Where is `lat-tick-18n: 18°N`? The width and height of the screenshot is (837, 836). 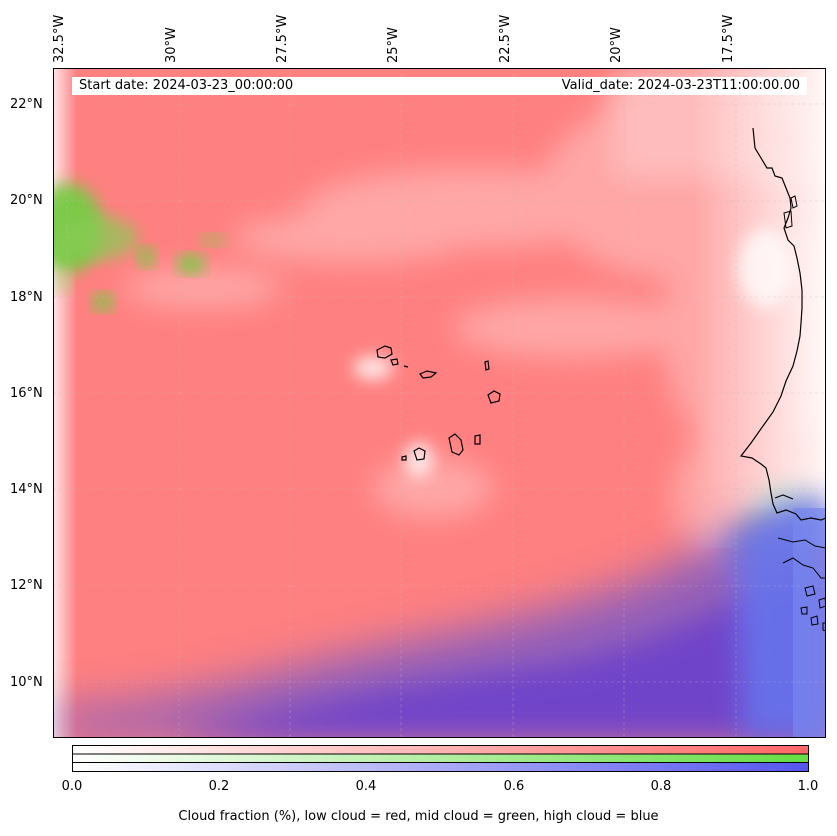 lat-tick-18n: 18°N is located at coordinates (26, 297).